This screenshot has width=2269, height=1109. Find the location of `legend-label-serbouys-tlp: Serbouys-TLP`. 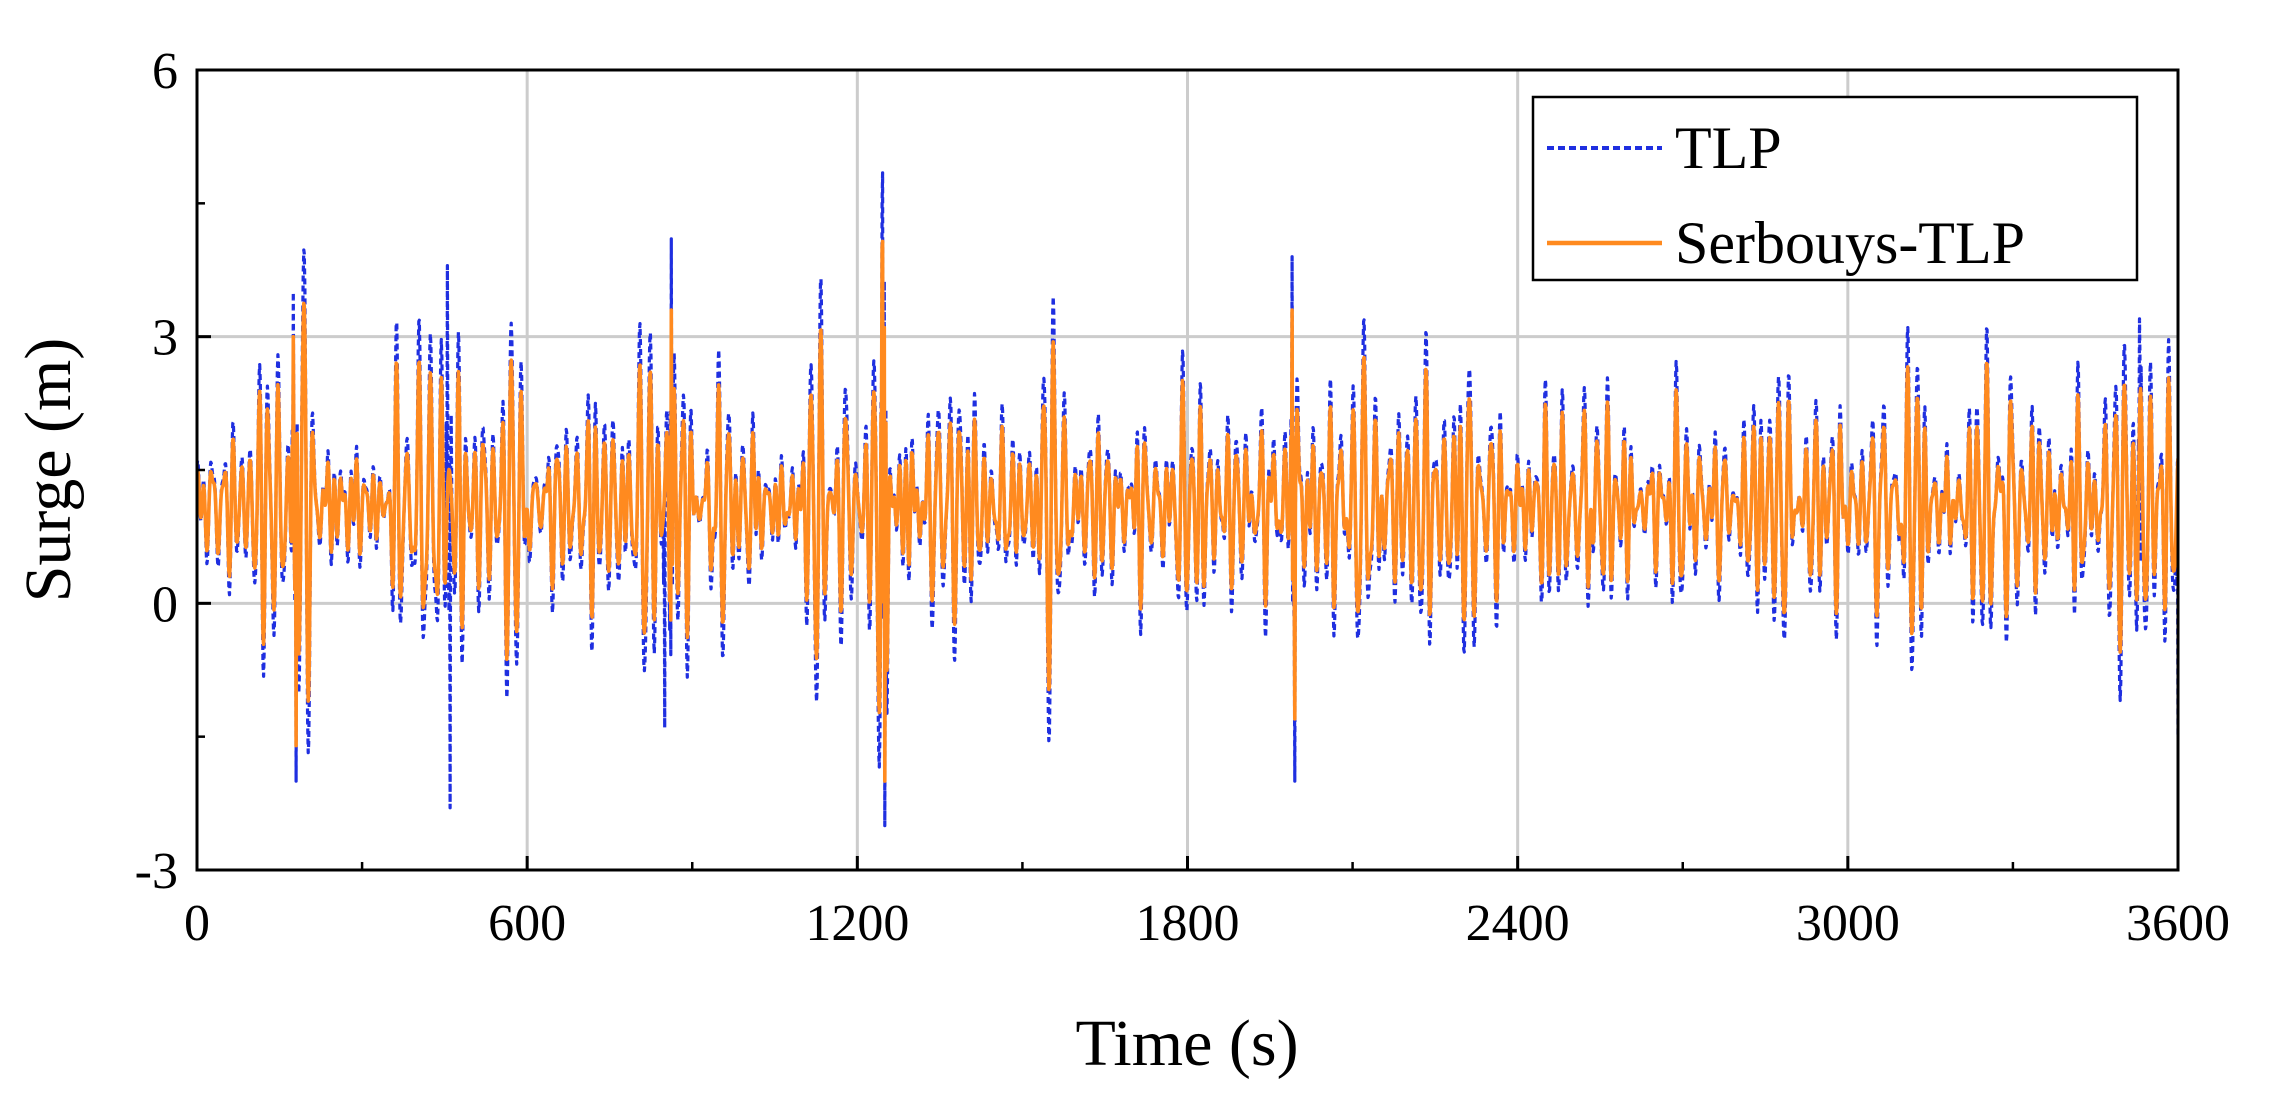

legend-label-serbouys-tlp: Serbouys-TLP is located at coordinates (1850, 243).